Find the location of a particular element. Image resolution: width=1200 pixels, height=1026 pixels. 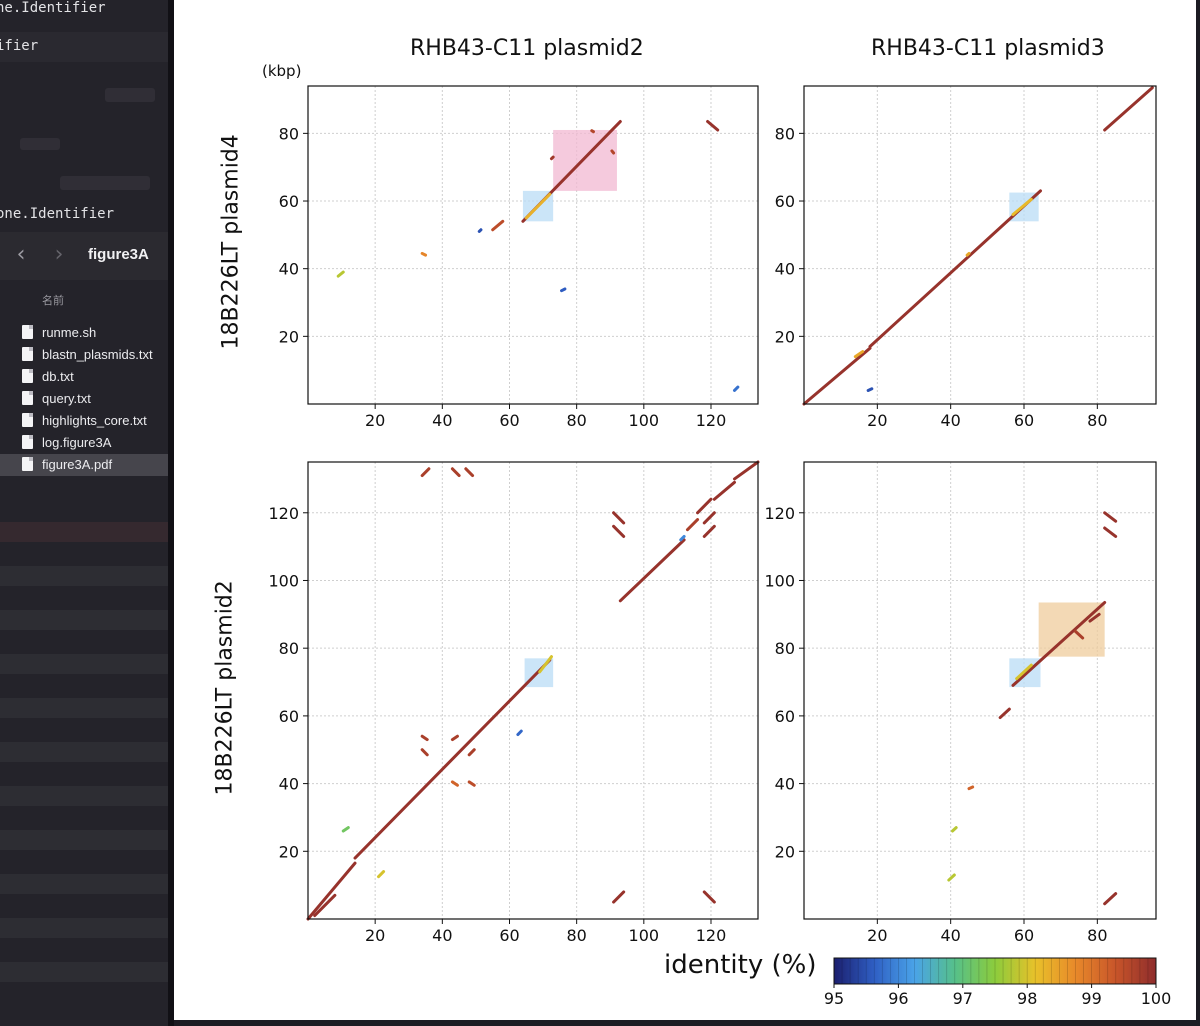

column-header-name: 名前 is located at coordinates (53, 301).